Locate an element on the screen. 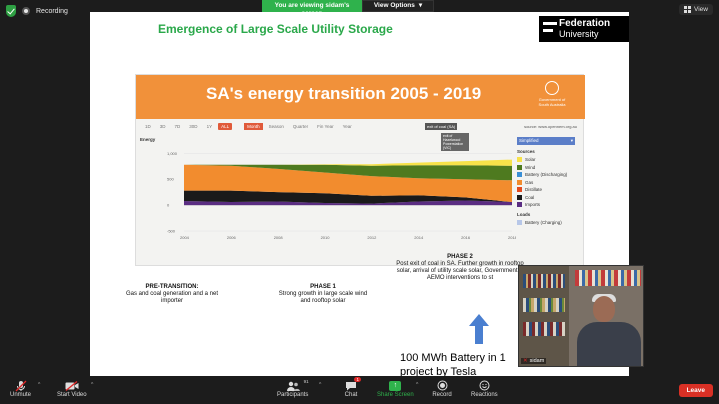 The height and width of the screenshot is (404, 719). participants-label: Participants is located at coordinates (293, 395).